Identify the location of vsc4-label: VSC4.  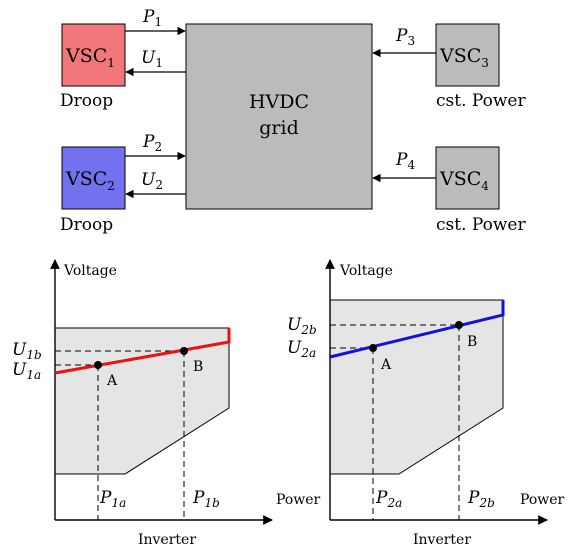
(464, 180).